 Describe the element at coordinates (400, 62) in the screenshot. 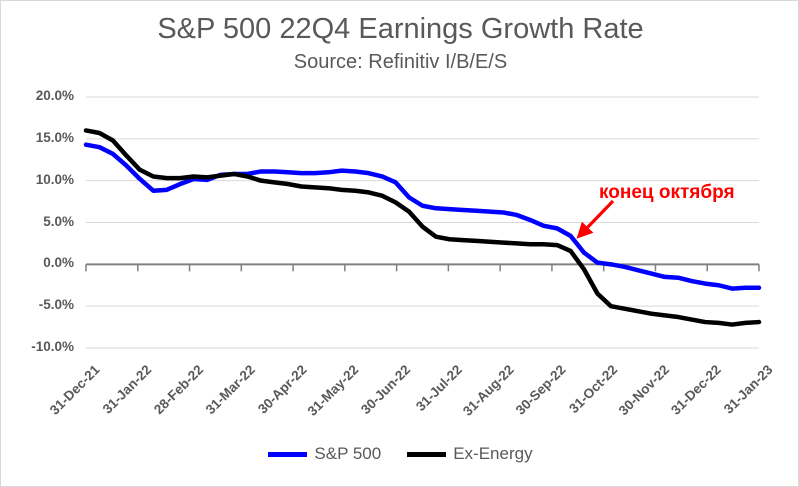

I see `chart-subtitle: Source: Refinitiv I/B/E/S` at that location.